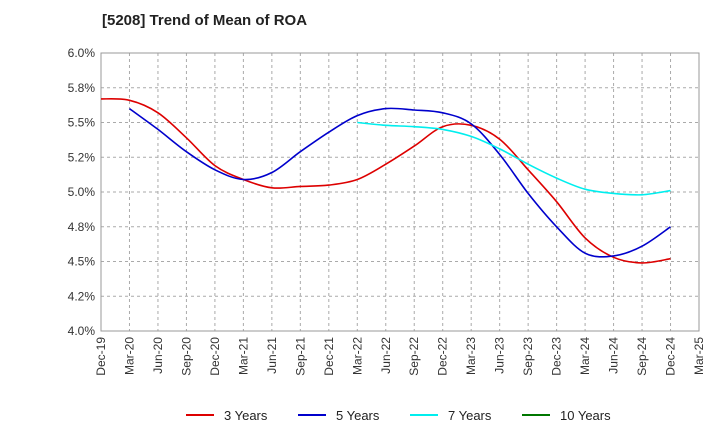 The image size is (720, 440). What do you see at coordinates (204, 20) in the screenshot?
I see `chart-title: [5208] Trend of Mean of ROA` at bounding box center [204, 20].